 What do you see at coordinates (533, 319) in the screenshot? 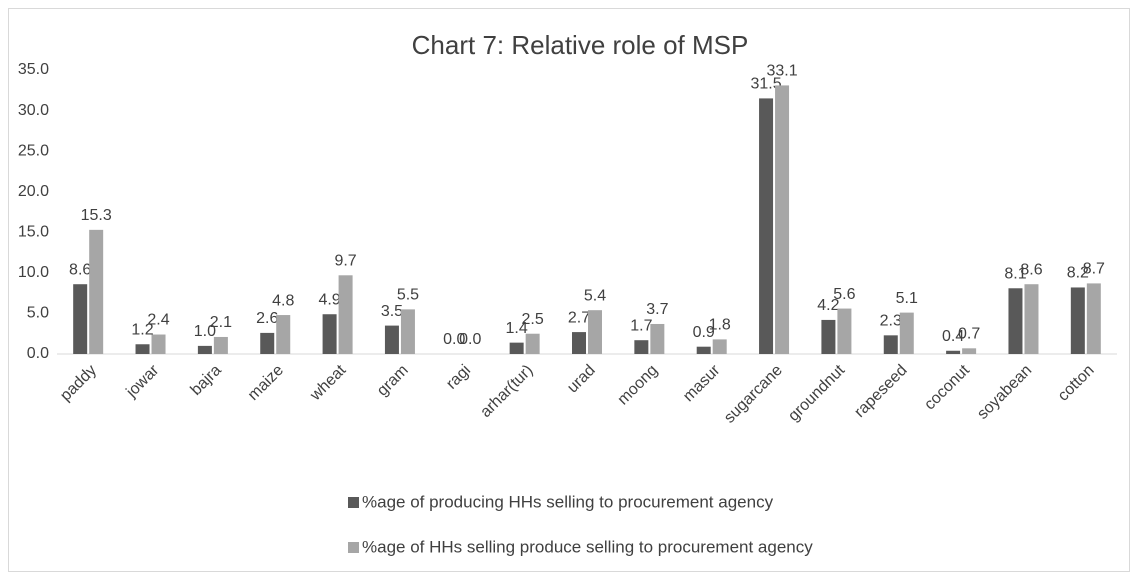
I see `data-label: 2.5` at bounding box center [533, 319].